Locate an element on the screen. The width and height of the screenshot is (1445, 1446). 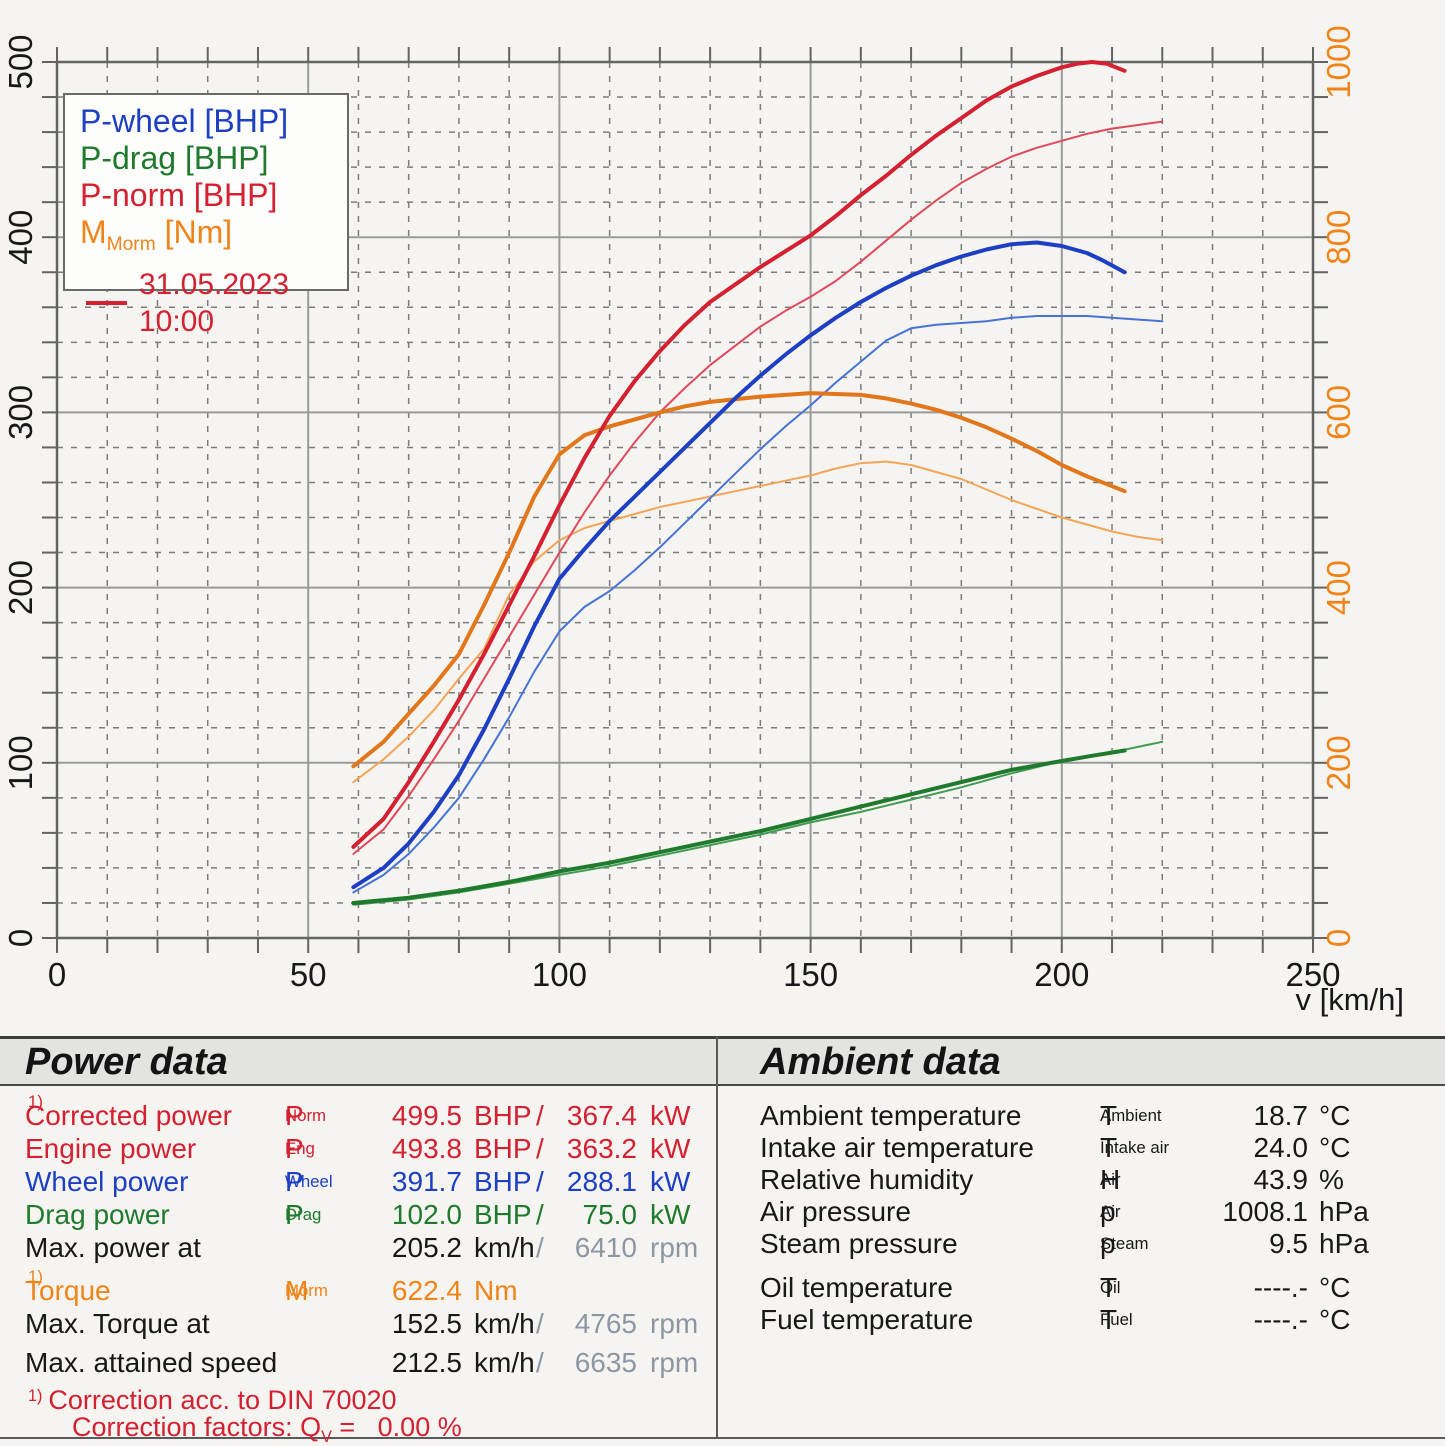
row-label: Max. attained speed is located at coordinates (151, 1362).